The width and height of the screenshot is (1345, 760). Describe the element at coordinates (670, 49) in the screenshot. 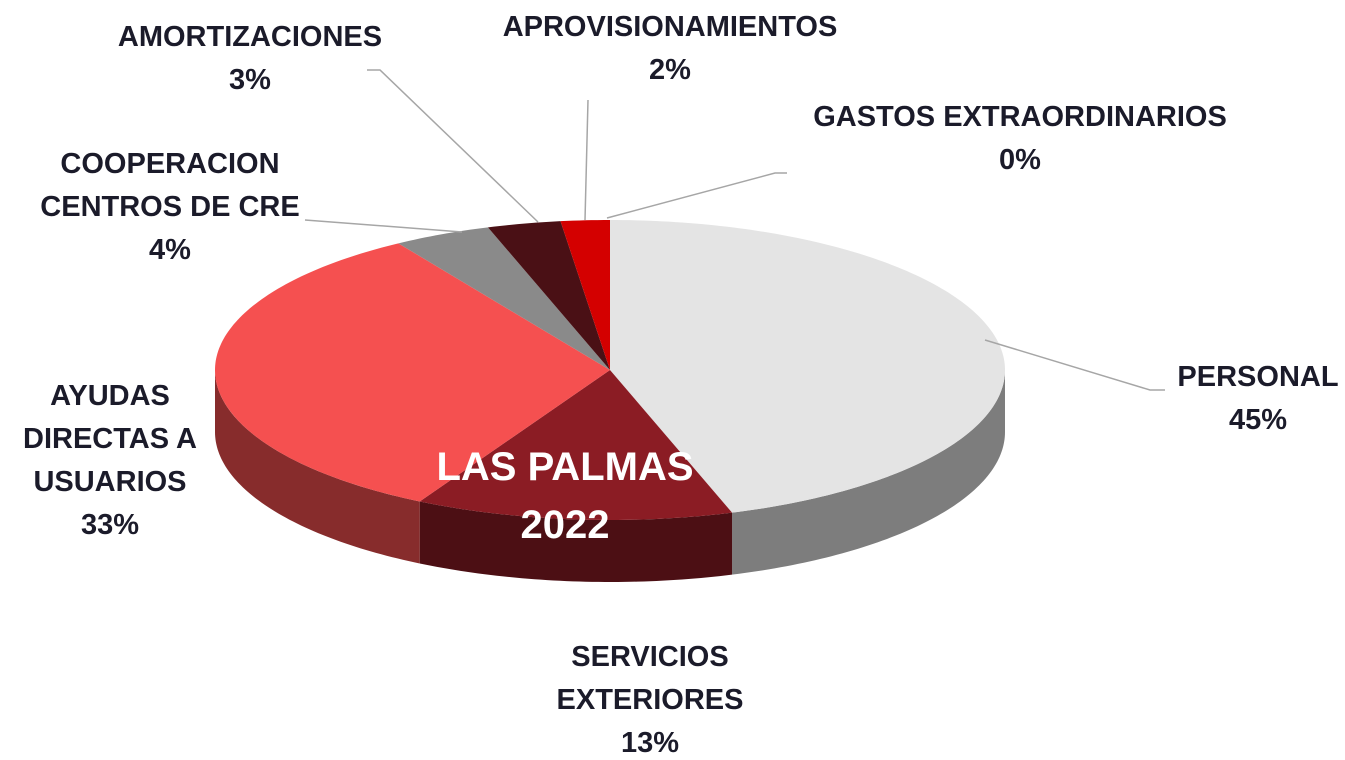

I see `slice-label: APROVISIONAMIENTOS 2%` at that location.